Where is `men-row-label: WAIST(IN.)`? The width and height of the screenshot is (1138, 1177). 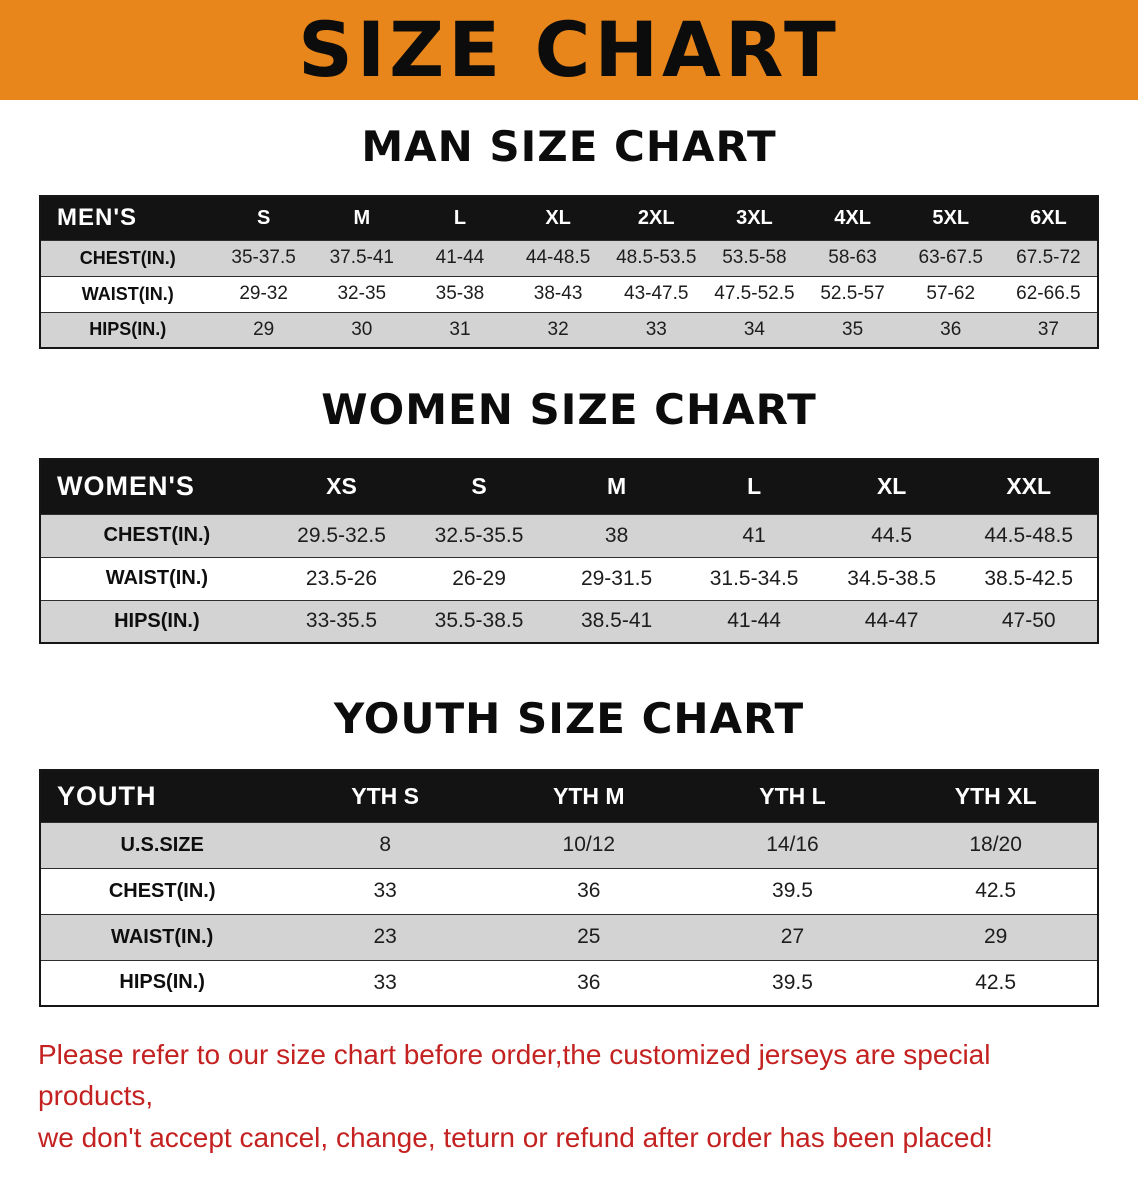
men-row-label: WAIST(IN.) is located at coordinates (127, 293).